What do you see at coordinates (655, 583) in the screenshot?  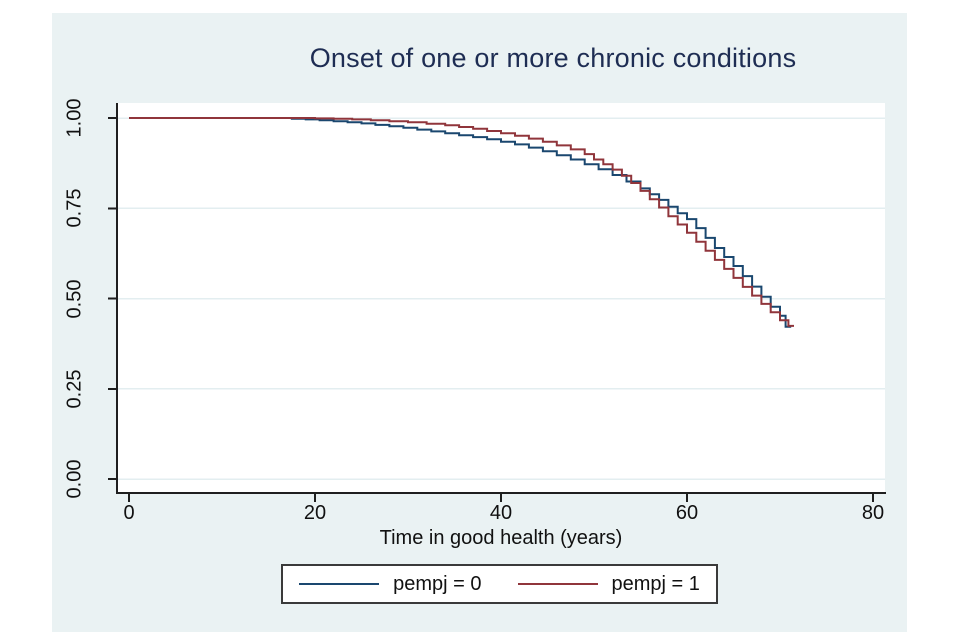 I see `legend-label: pempj = 1` at bounding box center [655, 583].